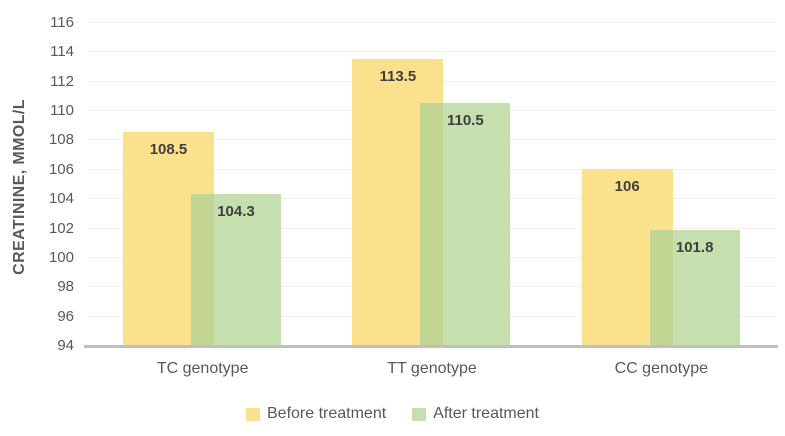 This screenshot has height=436, width=785. What do you see at coordinates (627, 186) in the screenshot?
I see `data-label-before: 106` at bounding box center [627, 186].